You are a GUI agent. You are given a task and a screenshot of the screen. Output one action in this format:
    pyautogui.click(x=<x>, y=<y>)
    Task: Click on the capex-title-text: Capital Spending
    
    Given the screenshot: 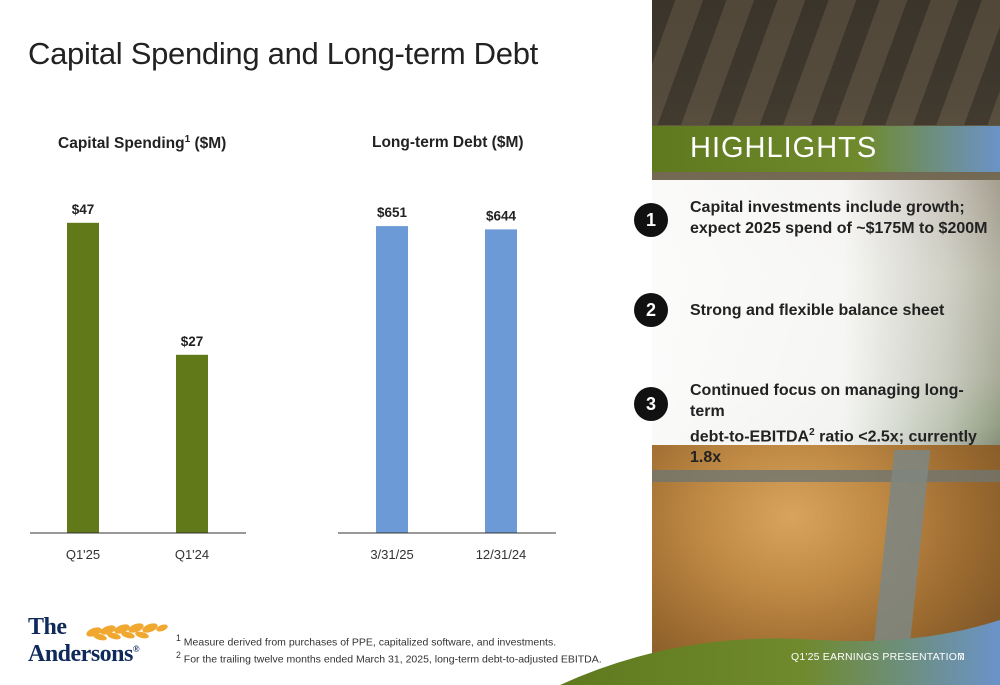 What is the action you would take?
    pyautogui.click(x=121, y=144)
    